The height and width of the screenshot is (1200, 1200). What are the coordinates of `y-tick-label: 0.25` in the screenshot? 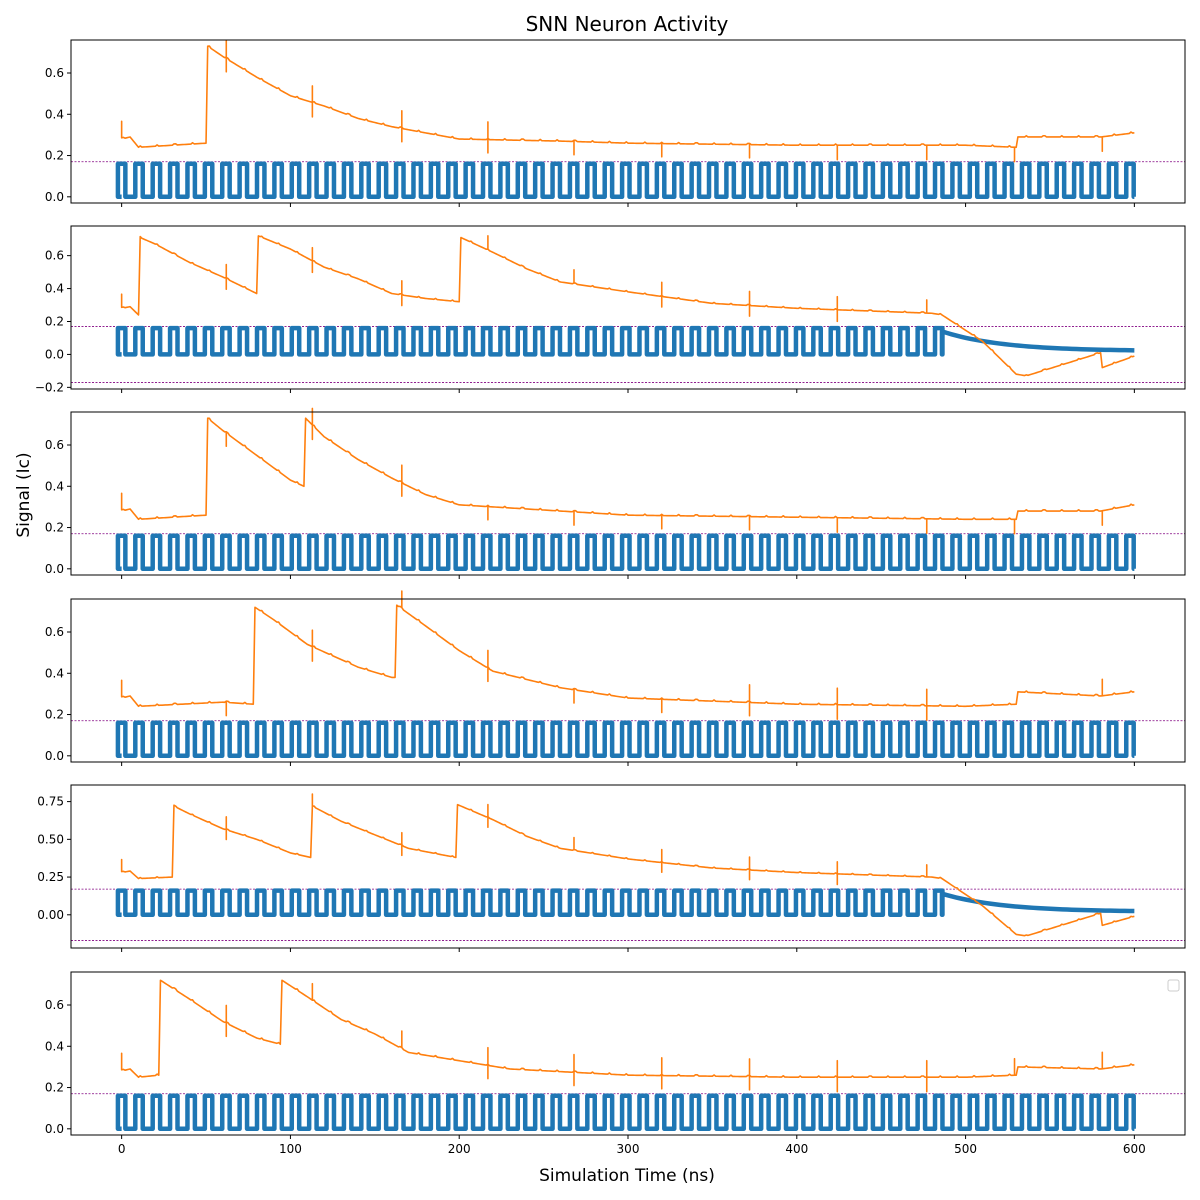 It's located at (50, 877).